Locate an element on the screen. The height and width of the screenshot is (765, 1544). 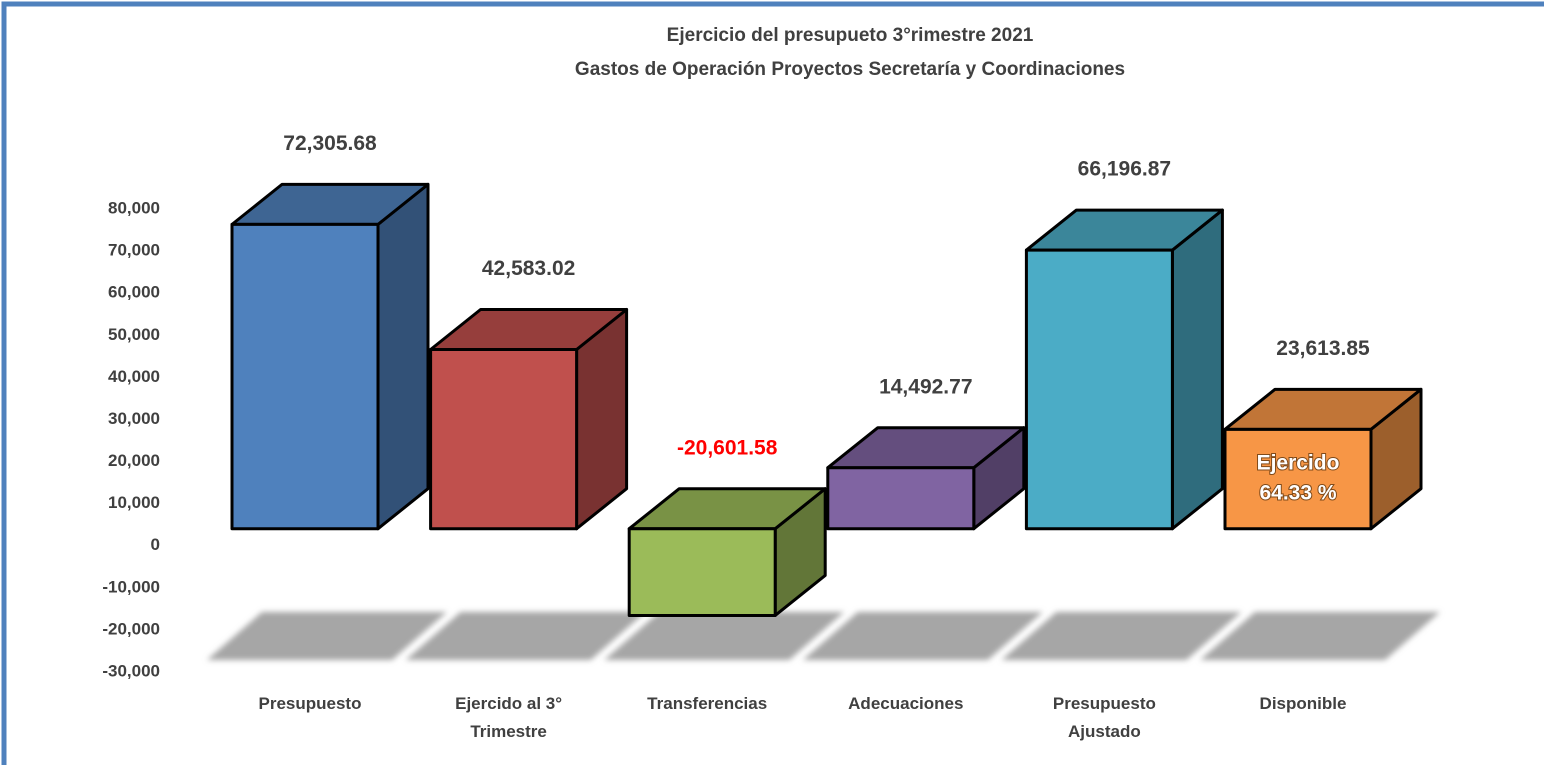
value-label: 42,583.02 is located at coordinates (528, 268).